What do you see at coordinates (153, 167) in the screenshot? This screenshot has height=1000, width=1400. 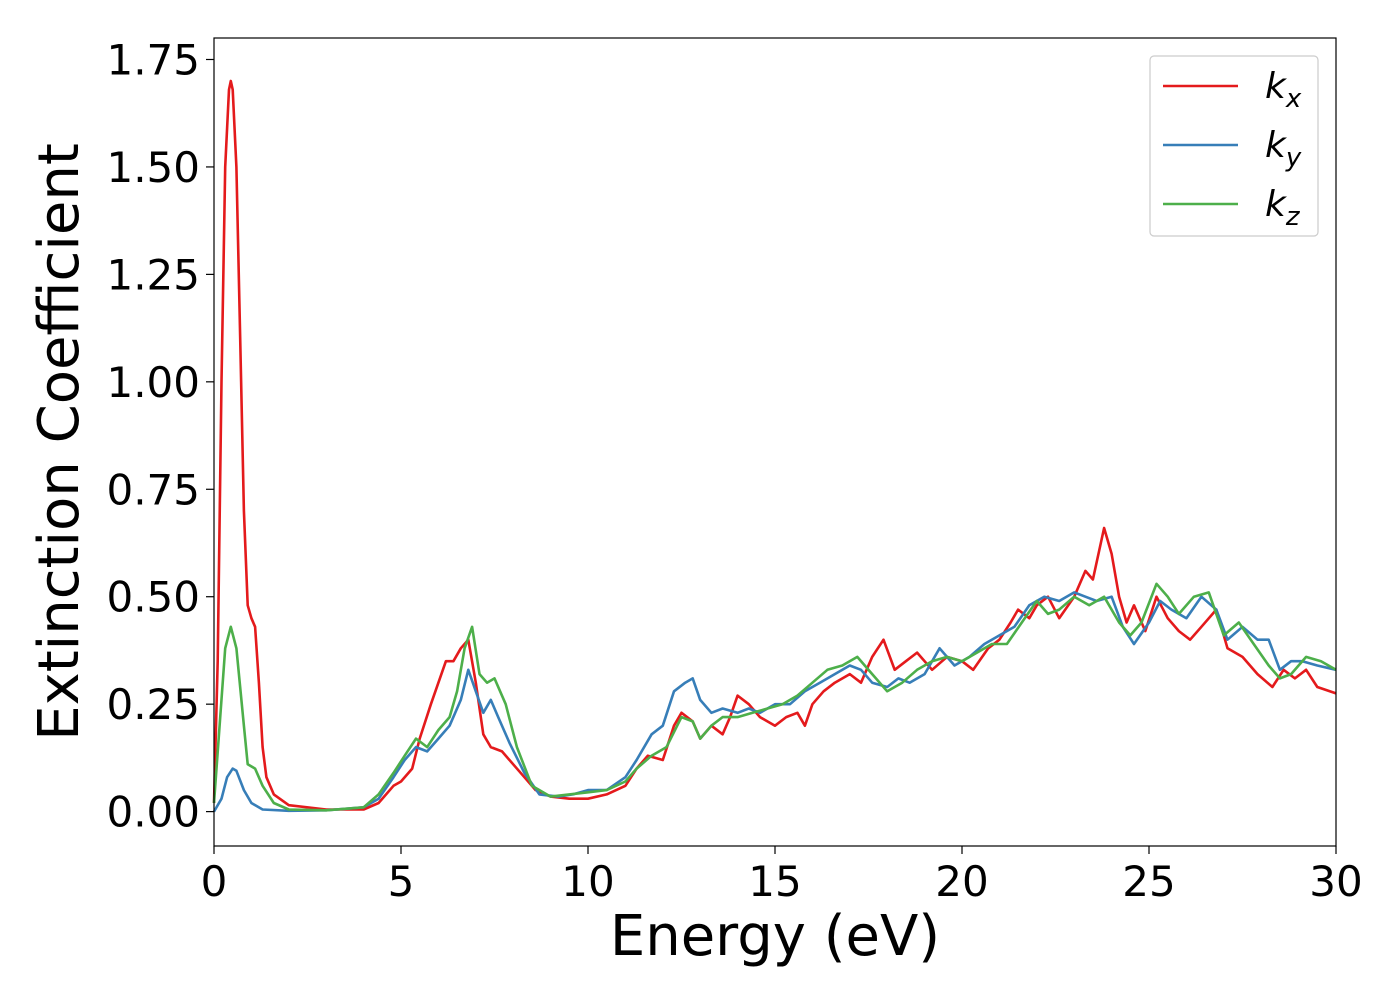 I see `y-tick-label: 1.50` at bounding box center [153, 167].